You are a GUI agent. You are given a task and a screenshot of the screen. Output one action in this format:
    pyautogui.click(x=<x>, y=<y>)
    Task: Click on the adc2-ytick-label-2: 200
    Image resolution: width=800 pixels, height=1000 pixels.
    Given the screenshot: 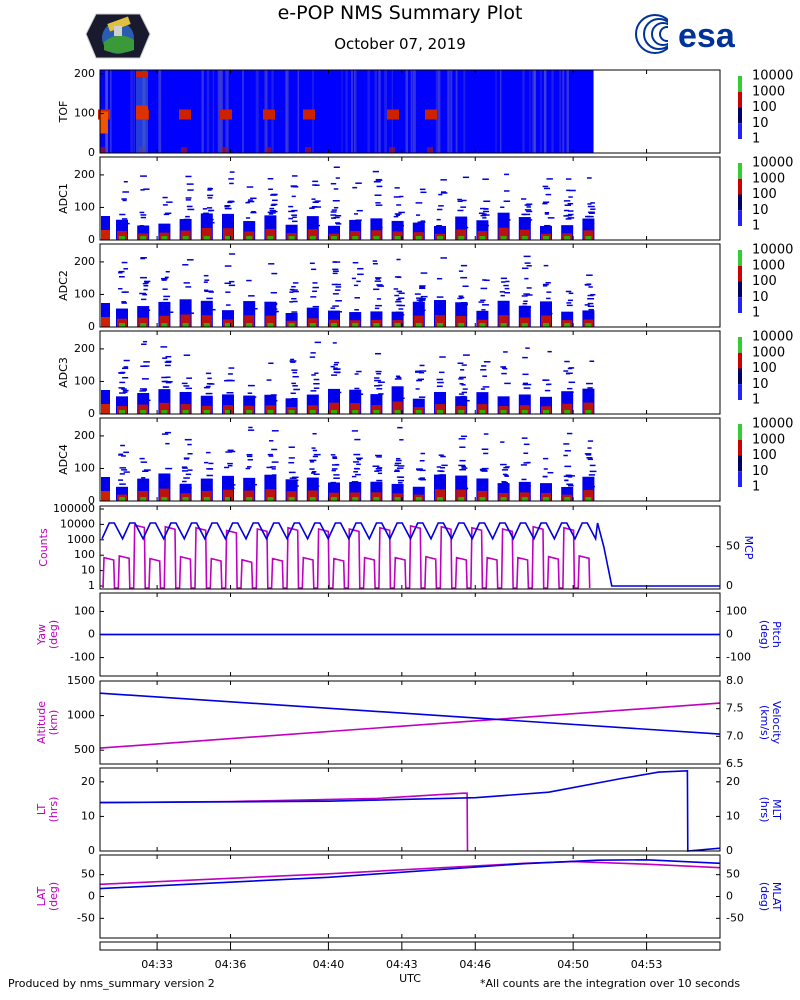 What is the action you would take?
    pyautogui.click(x=84, y=261)
    